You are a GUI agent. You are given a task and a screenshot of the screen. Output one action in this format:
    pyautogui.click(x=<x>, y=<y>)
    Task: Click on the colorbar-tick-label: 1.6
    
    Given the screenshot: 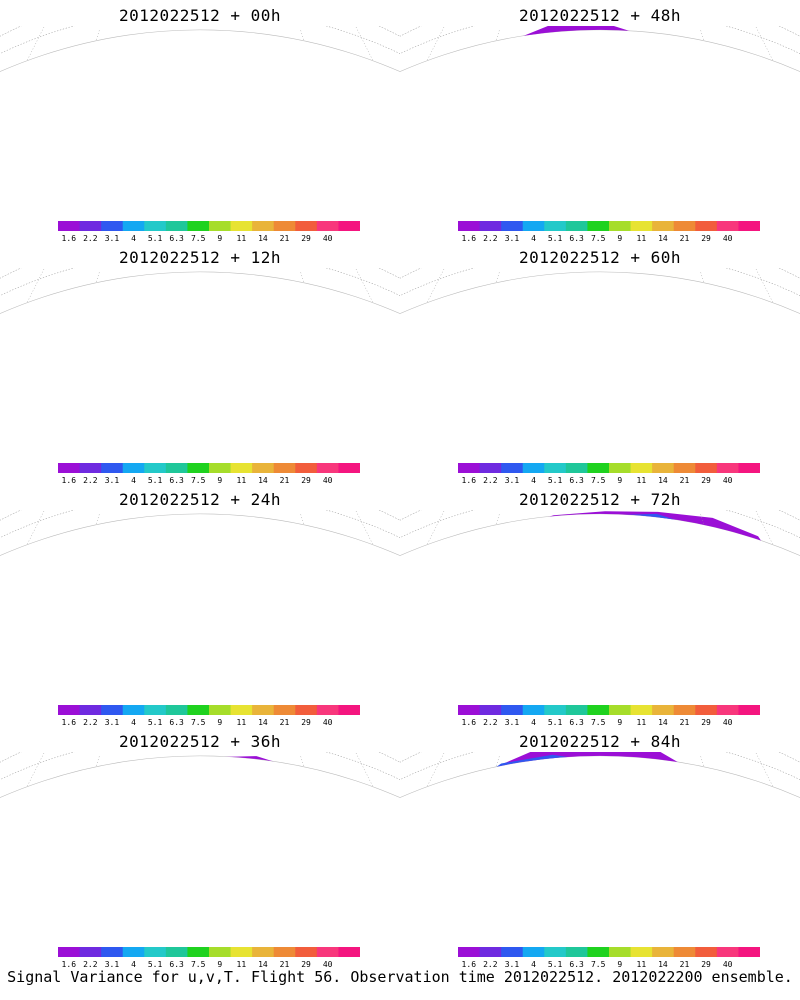 What is the action you would take?
    pyautogui.click(x=469, y=238)
    